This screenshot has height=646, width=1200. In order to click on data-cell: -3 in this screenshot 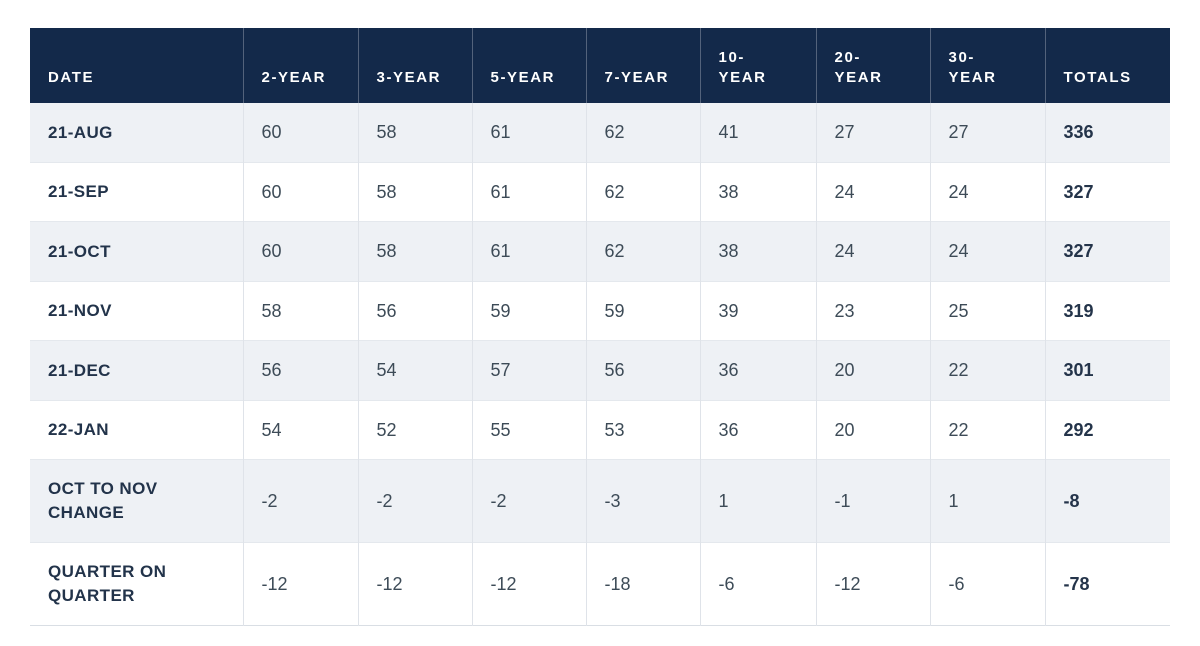, I will do `click(642, 501)`.